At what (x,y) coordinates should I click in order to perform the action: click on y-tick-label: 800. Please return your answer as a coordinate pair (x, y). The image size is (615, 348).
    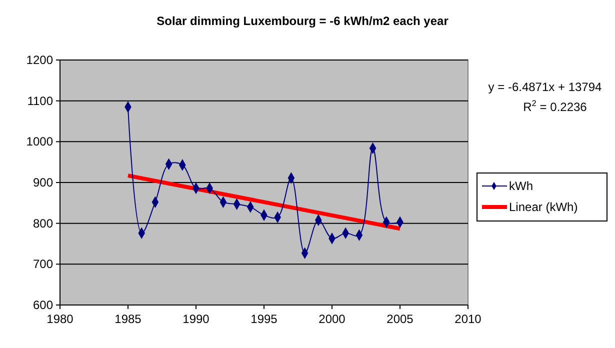
    Looking at the image, I should click on (43, 223).